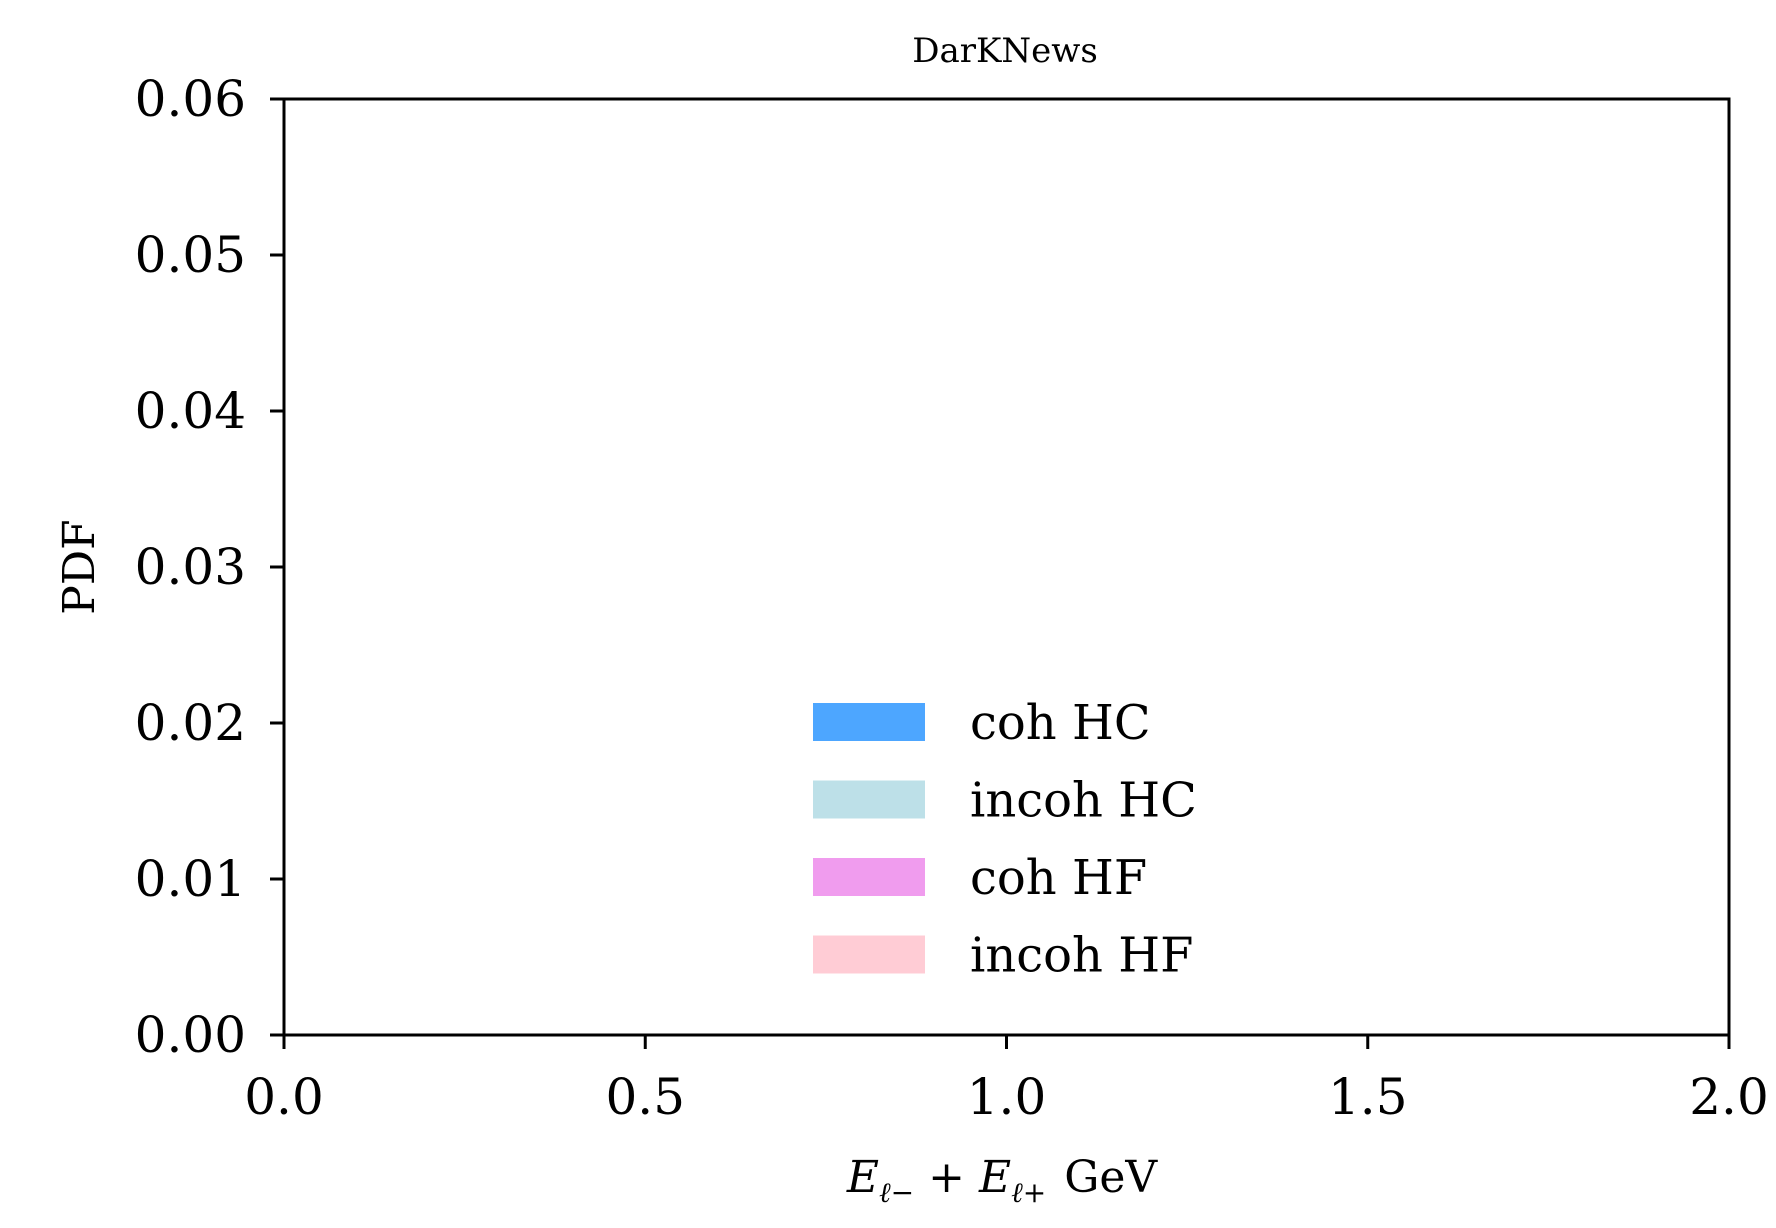 The height and width of the screenshot is (1228, 1776). What do you see at coordinates (190, 567) in the screenshot?
I see `y-tick-label: 0.03` at bounding box center [190, 567].